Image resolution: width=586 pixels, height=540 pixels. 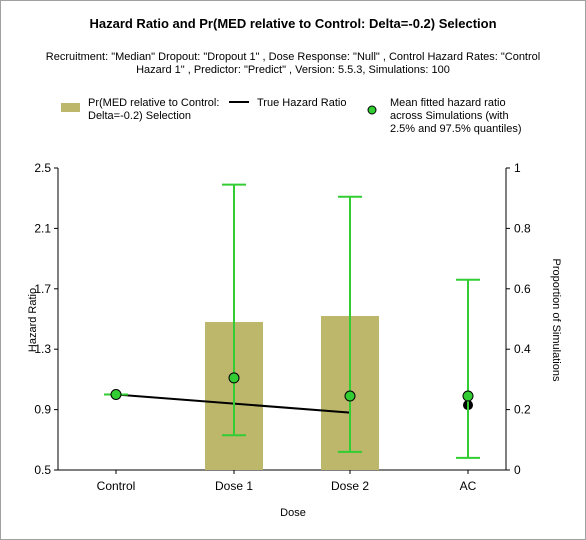 What do you see at coordinates (293, 513) in the screenshot?
I see `x-axis-label: Dose` at bounding box center [293, 513].